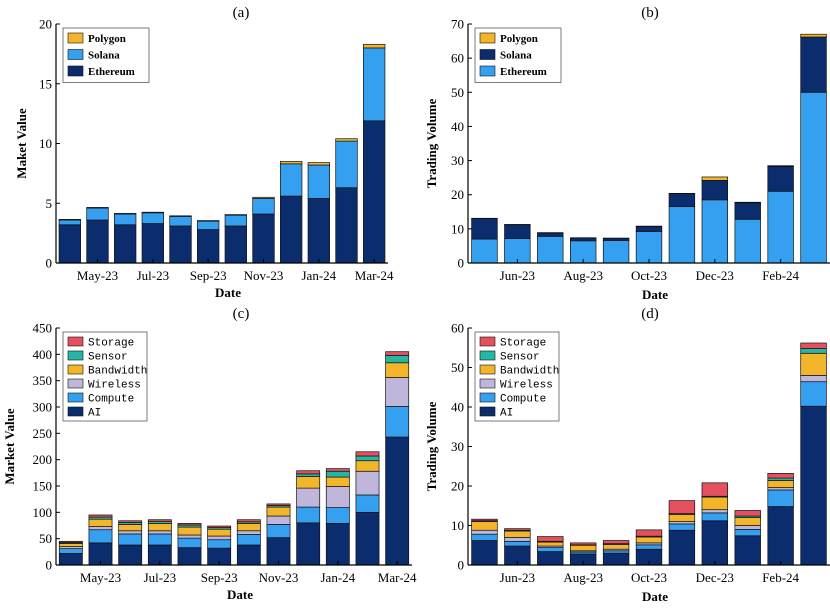  What do you see at coordinates (487, 383) in the screenshot?
I see `legend-swatch-wireless` at bounding box center [487, 383].